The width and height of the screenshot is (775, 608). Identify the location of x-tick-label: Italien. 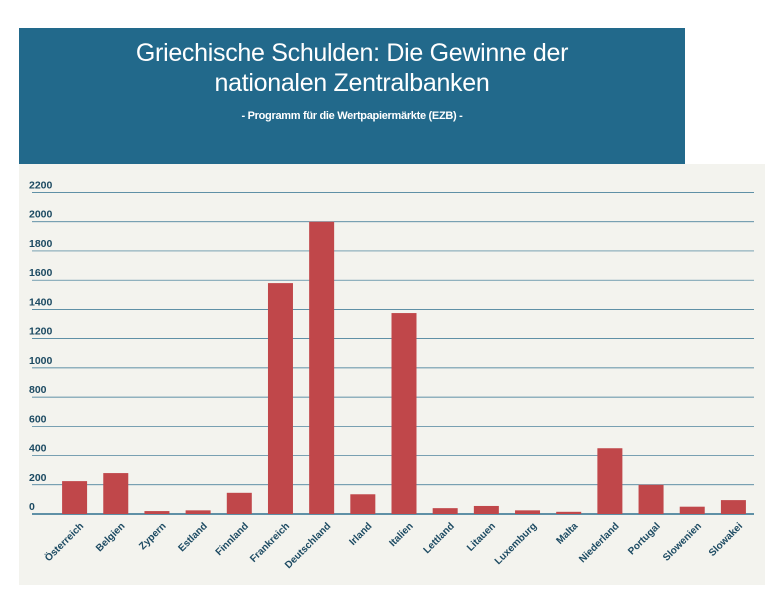
(401, 535).